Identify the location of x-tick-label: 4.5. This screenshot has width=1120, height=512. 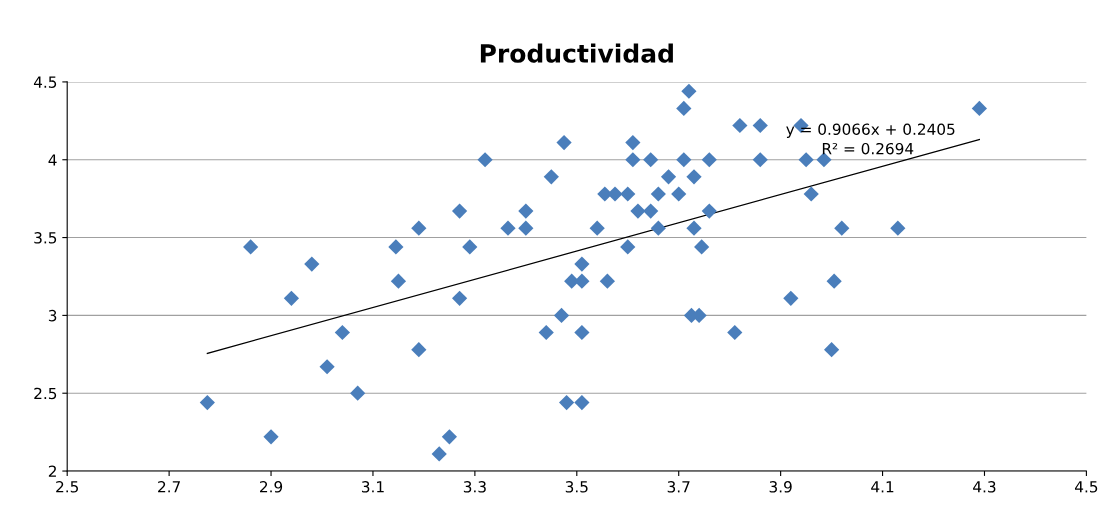
(1086, 487).